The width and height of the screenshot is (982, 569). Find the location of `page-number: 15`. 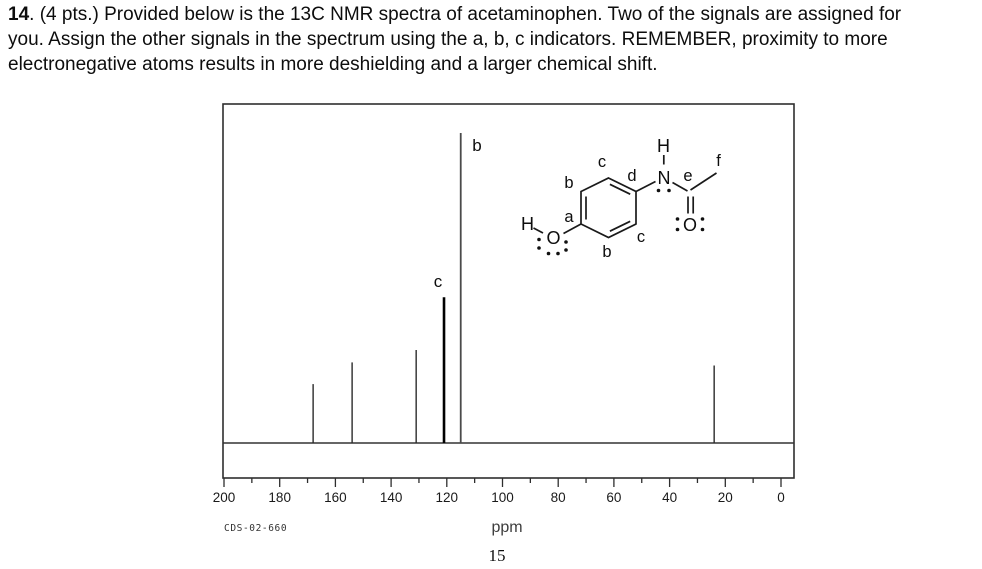

page-number: 15 is located at coordinates (497, 555).